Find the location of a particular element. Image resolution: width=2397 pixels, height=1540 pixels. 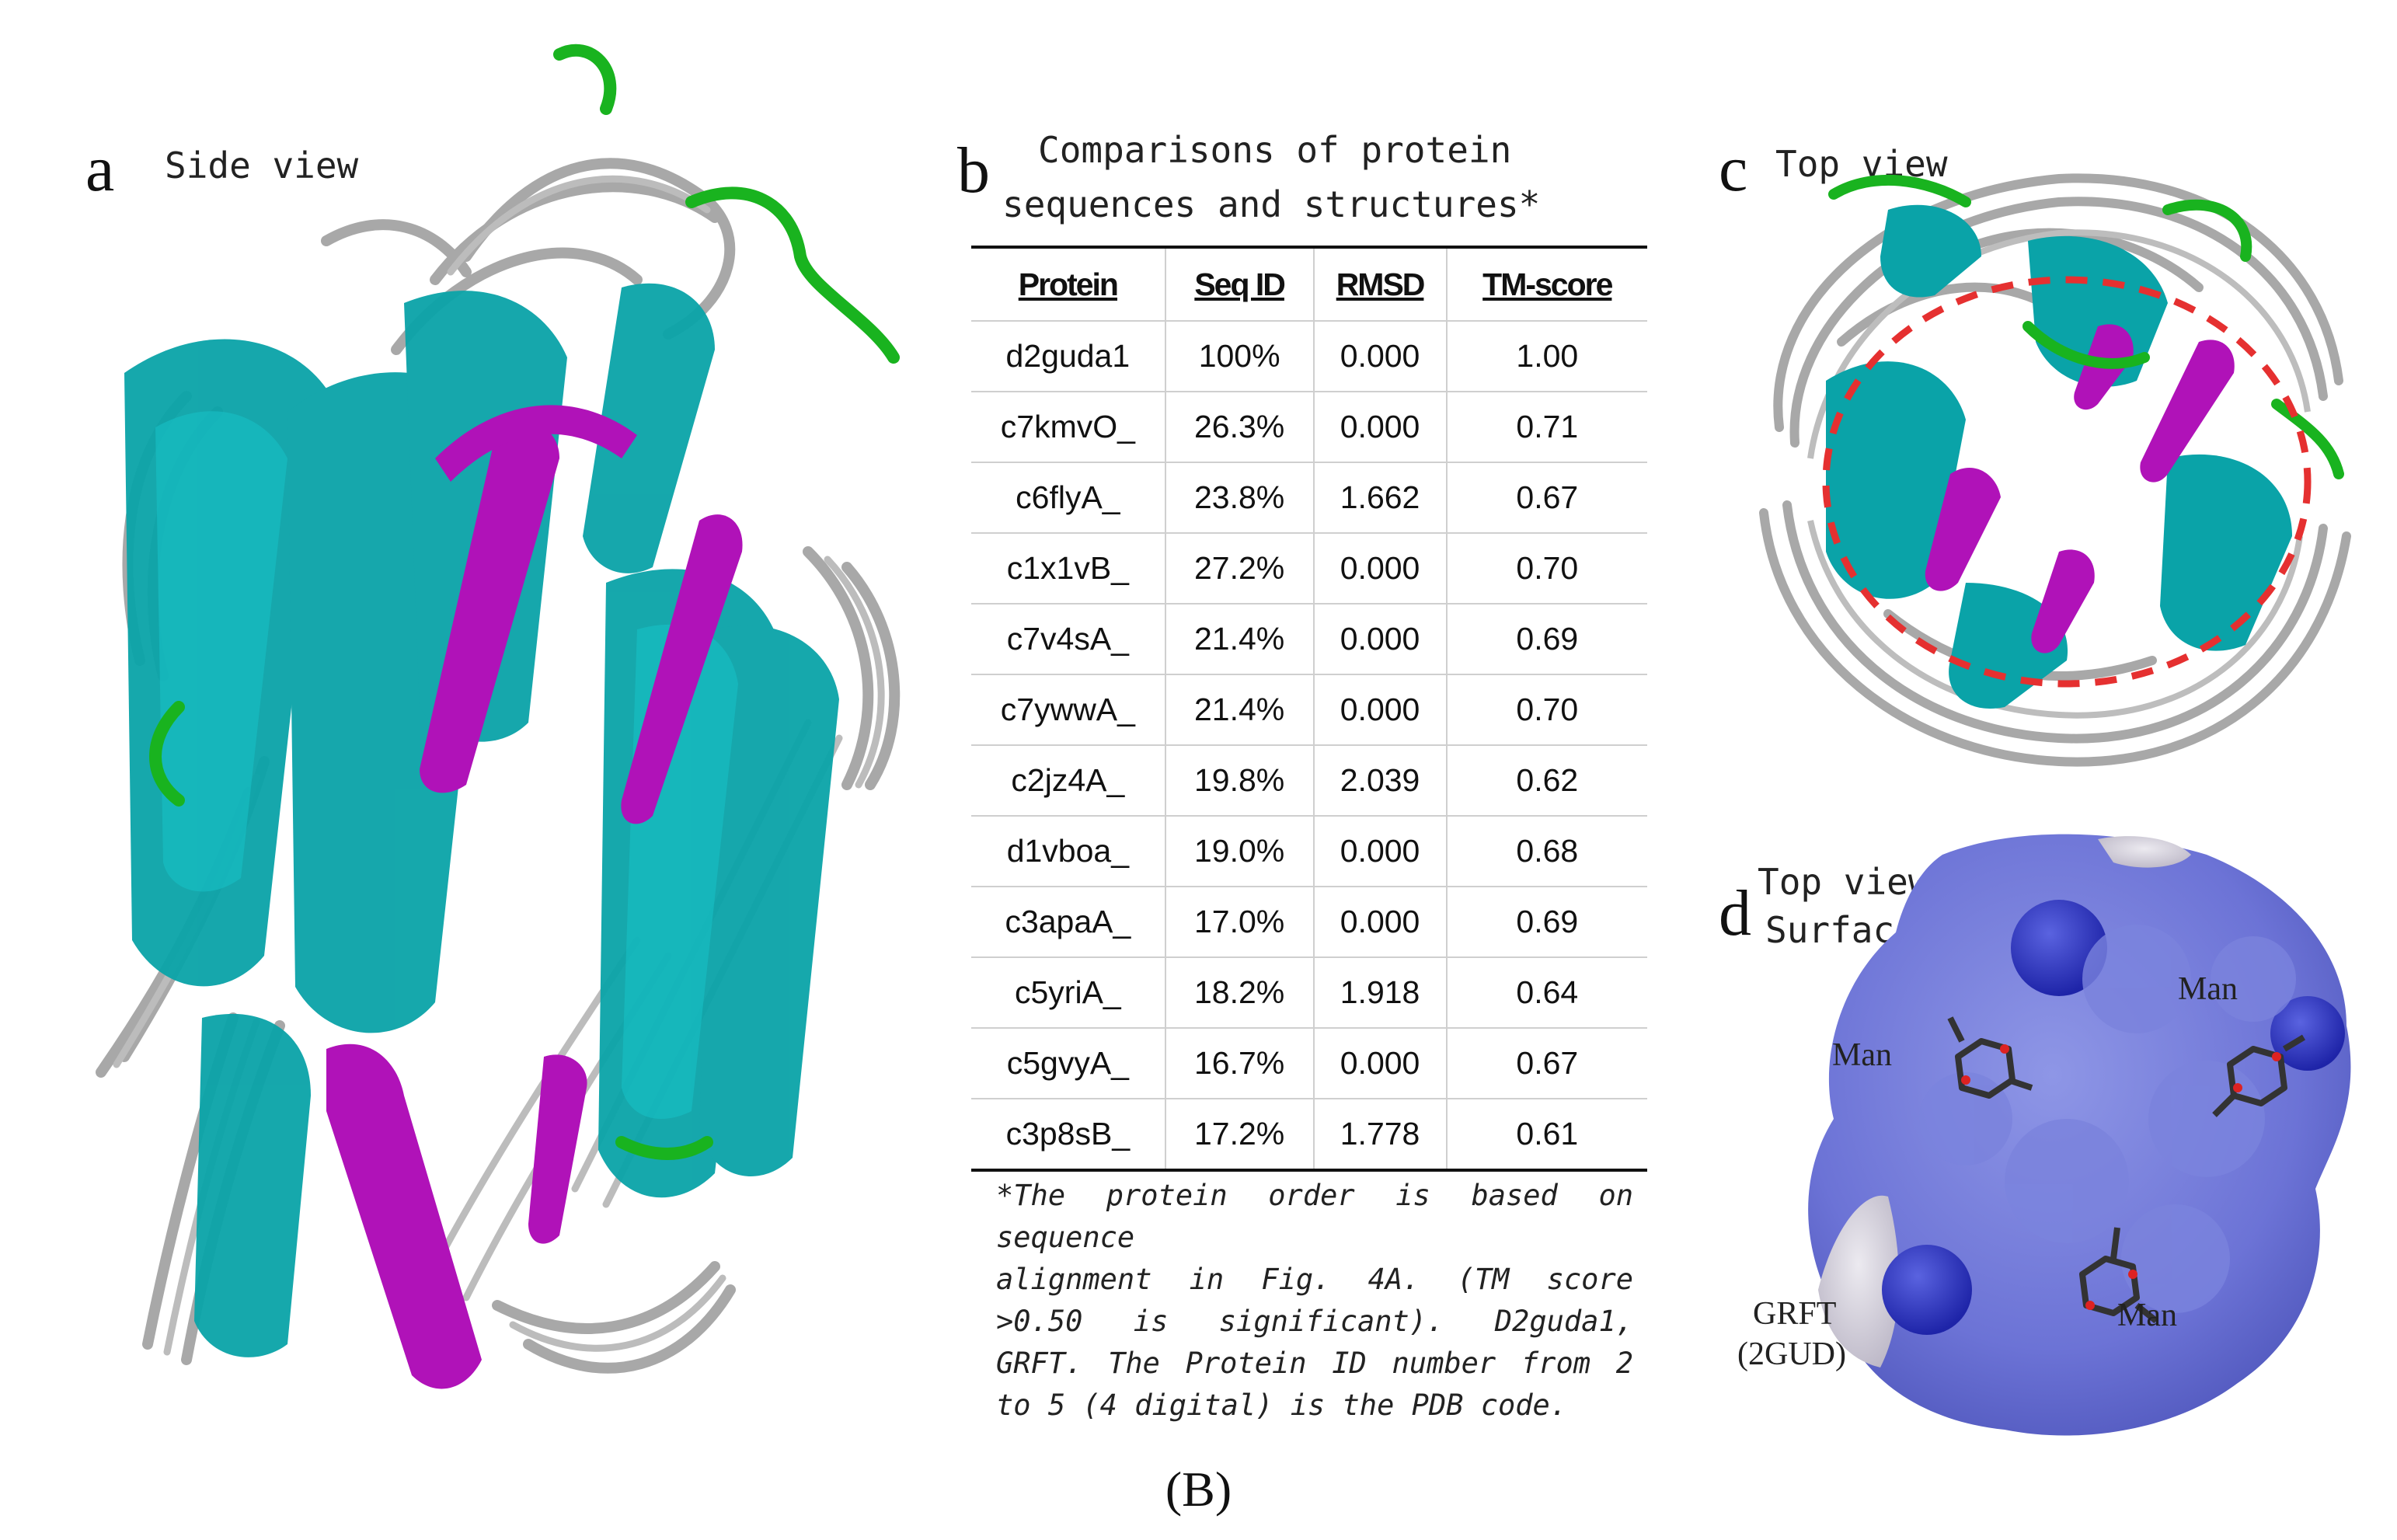

panel-c-label: c is located at coordinates (1733, 169).